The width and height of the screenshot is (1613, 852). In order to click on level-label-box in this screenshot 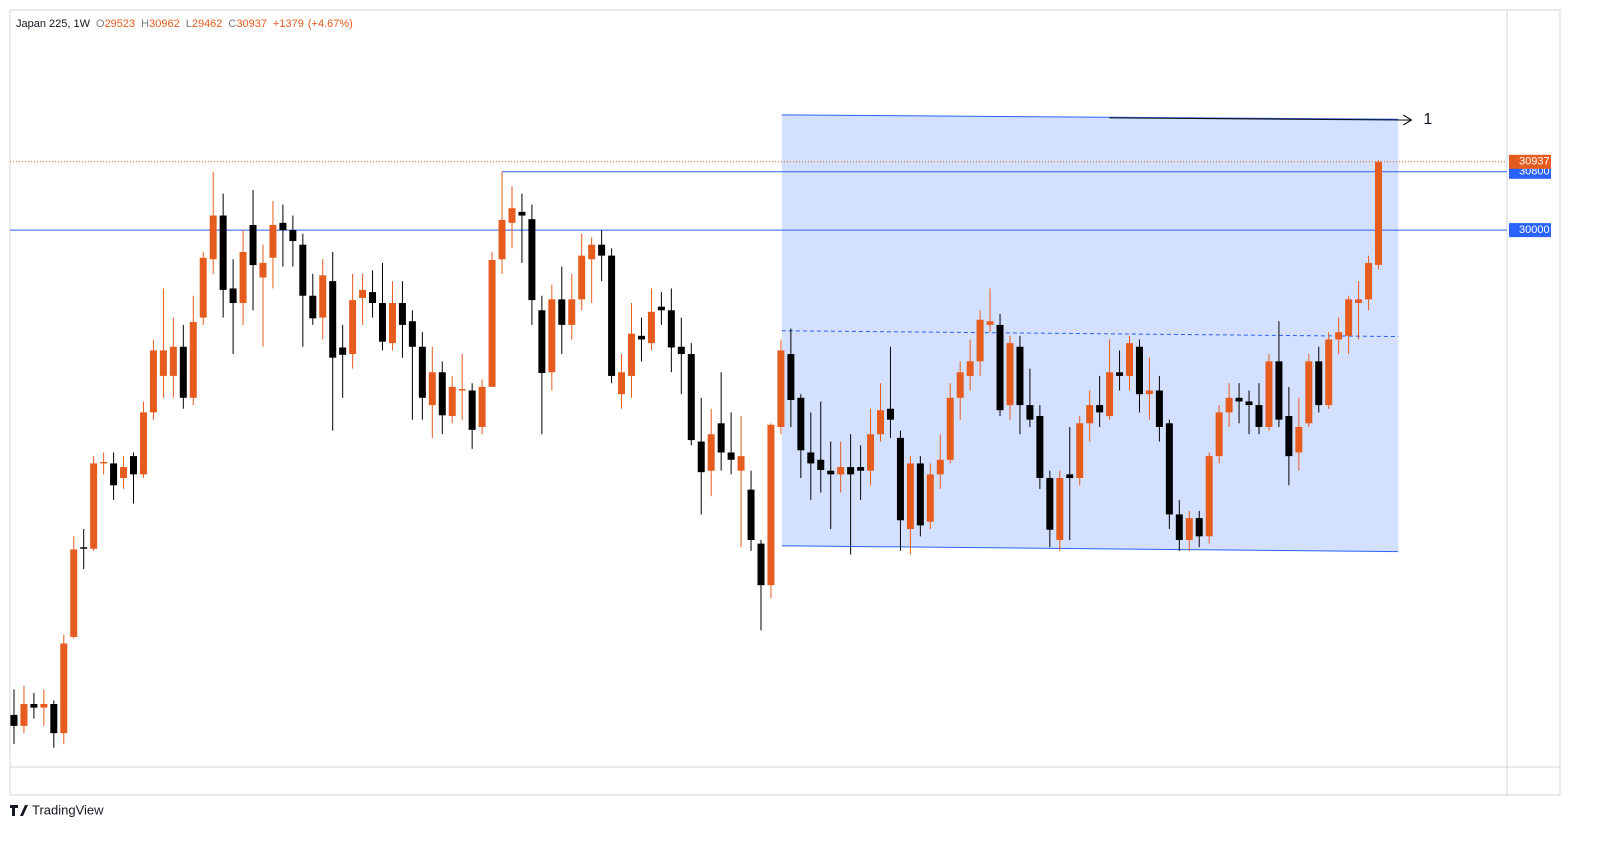, I will do `click(1530, 230)`.